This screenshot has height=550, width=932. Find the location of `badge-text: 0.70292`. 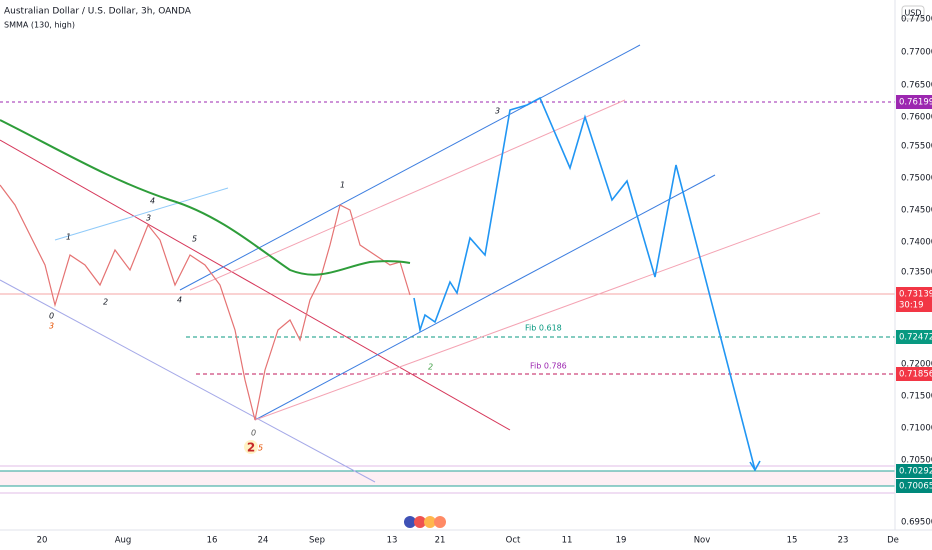

badge-text: 0.70292 is located at coordinates (915, 472).